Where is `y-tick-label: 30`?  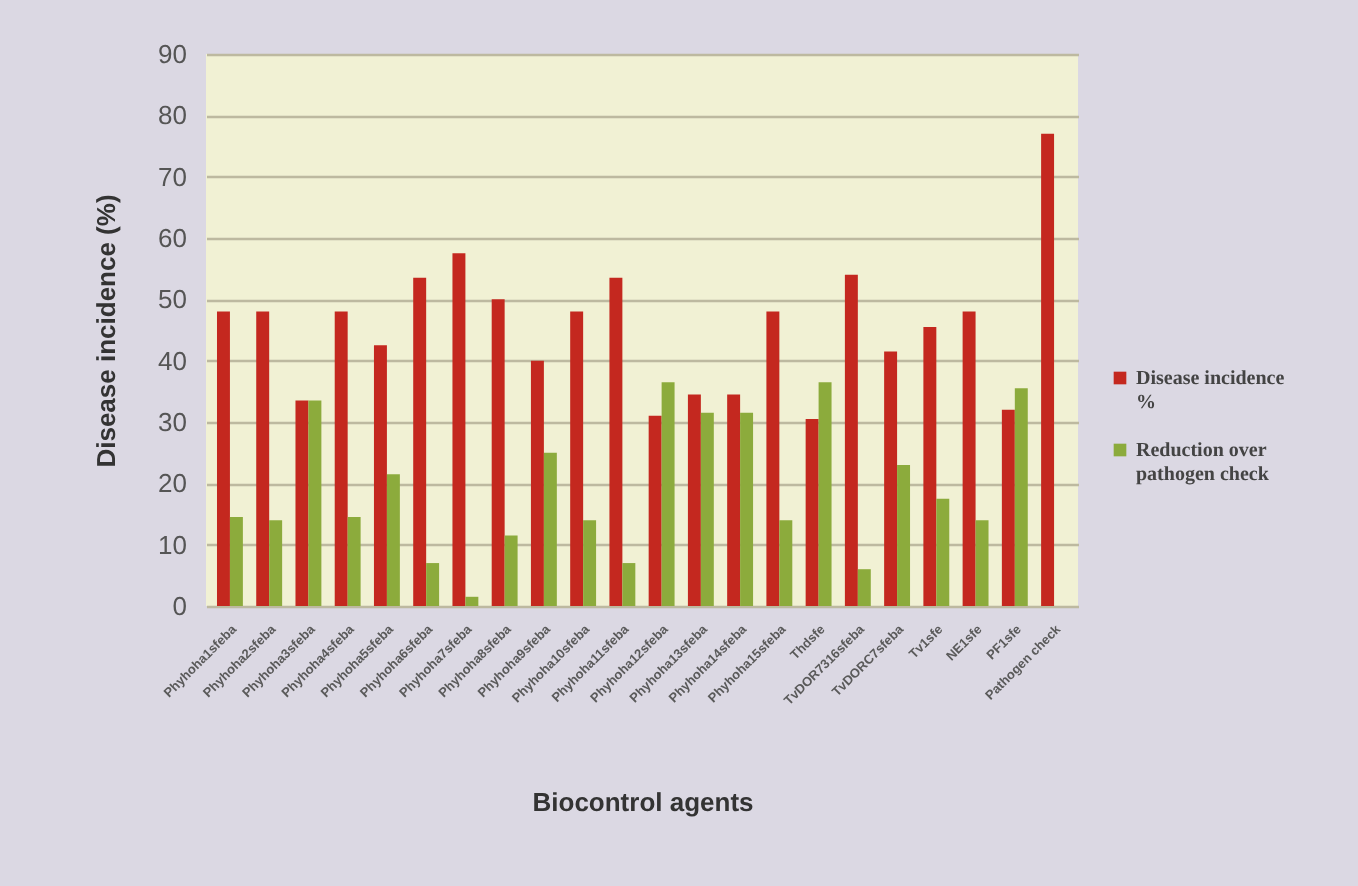 y-tick-label: 30 is located at coordinates (172, 422).